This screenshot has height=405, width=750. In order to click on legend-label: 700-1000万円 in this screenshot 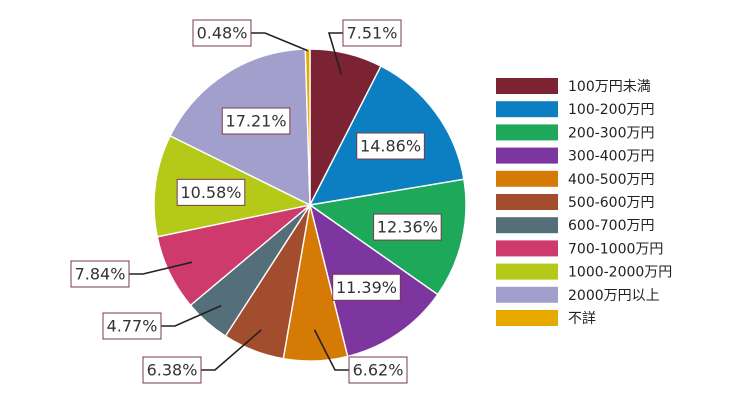, I will do `click(615, 249)`.